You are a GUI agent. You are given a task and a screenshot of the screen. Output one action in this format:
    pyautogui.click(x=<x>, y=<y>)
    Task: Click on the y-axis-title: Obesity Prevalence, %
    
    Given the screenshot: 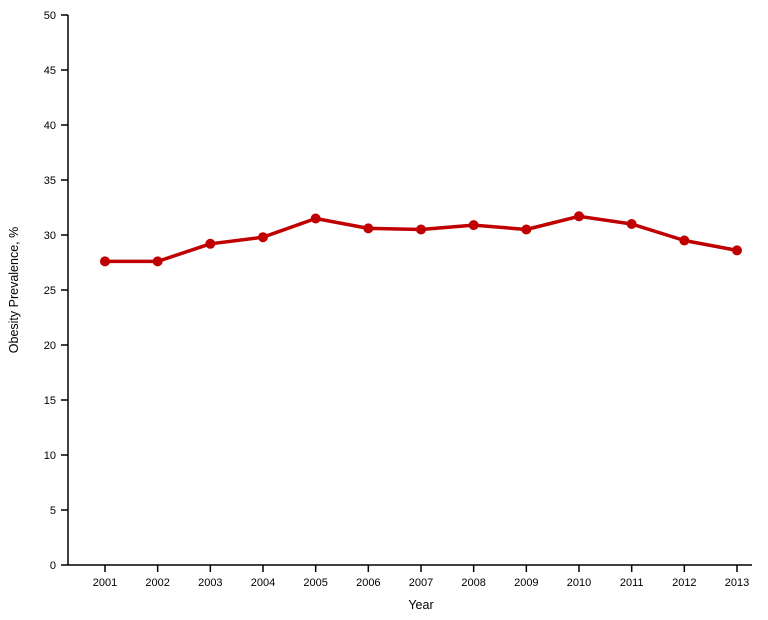 What is the action you would take?
    pyautogui.click(x=14, y=290)
    